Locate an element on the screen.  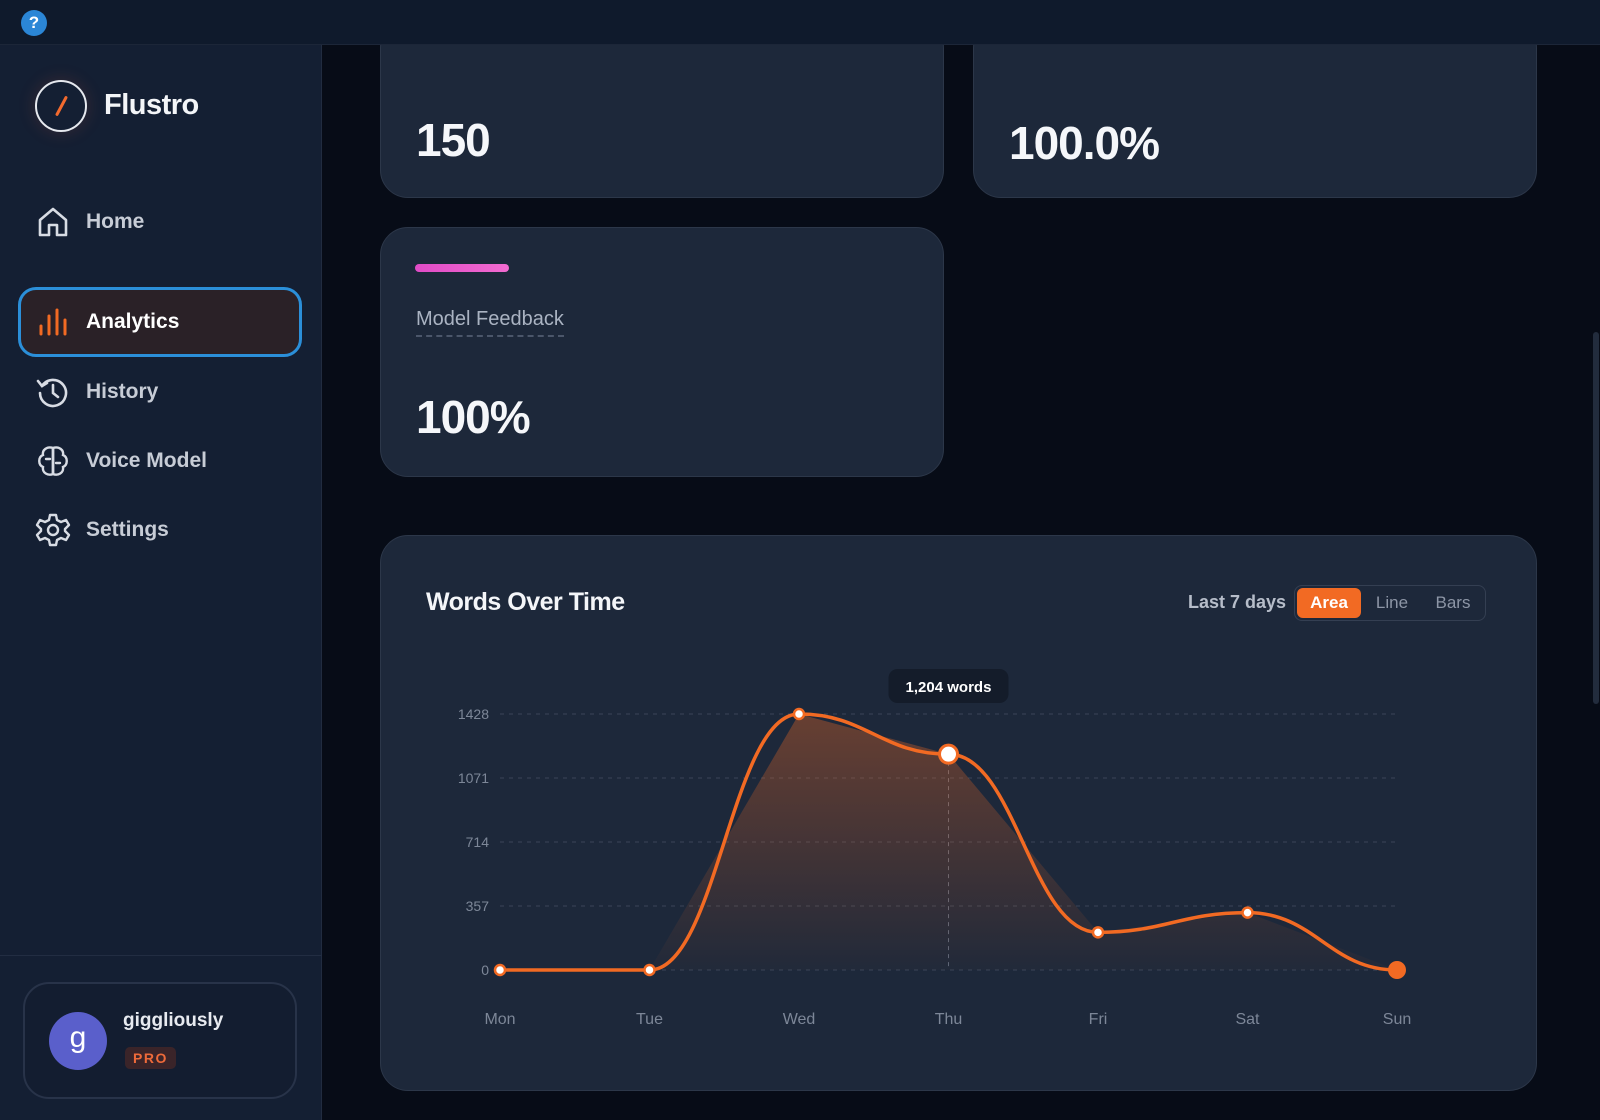
mode-area-button: Area is located at coordinates (1329, 603).